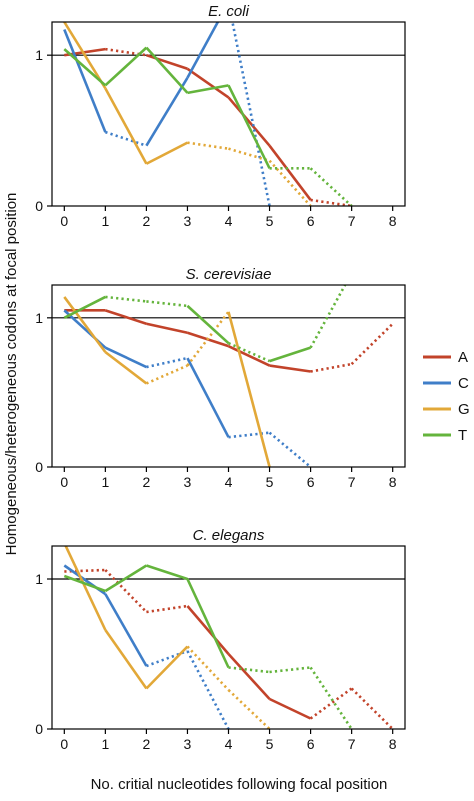 This screenshot has width=474, height=801. What do you see at coordinates (464, 409) in the screenshot?
I see `legend-label-G: G` at bounding box center [464, 409].